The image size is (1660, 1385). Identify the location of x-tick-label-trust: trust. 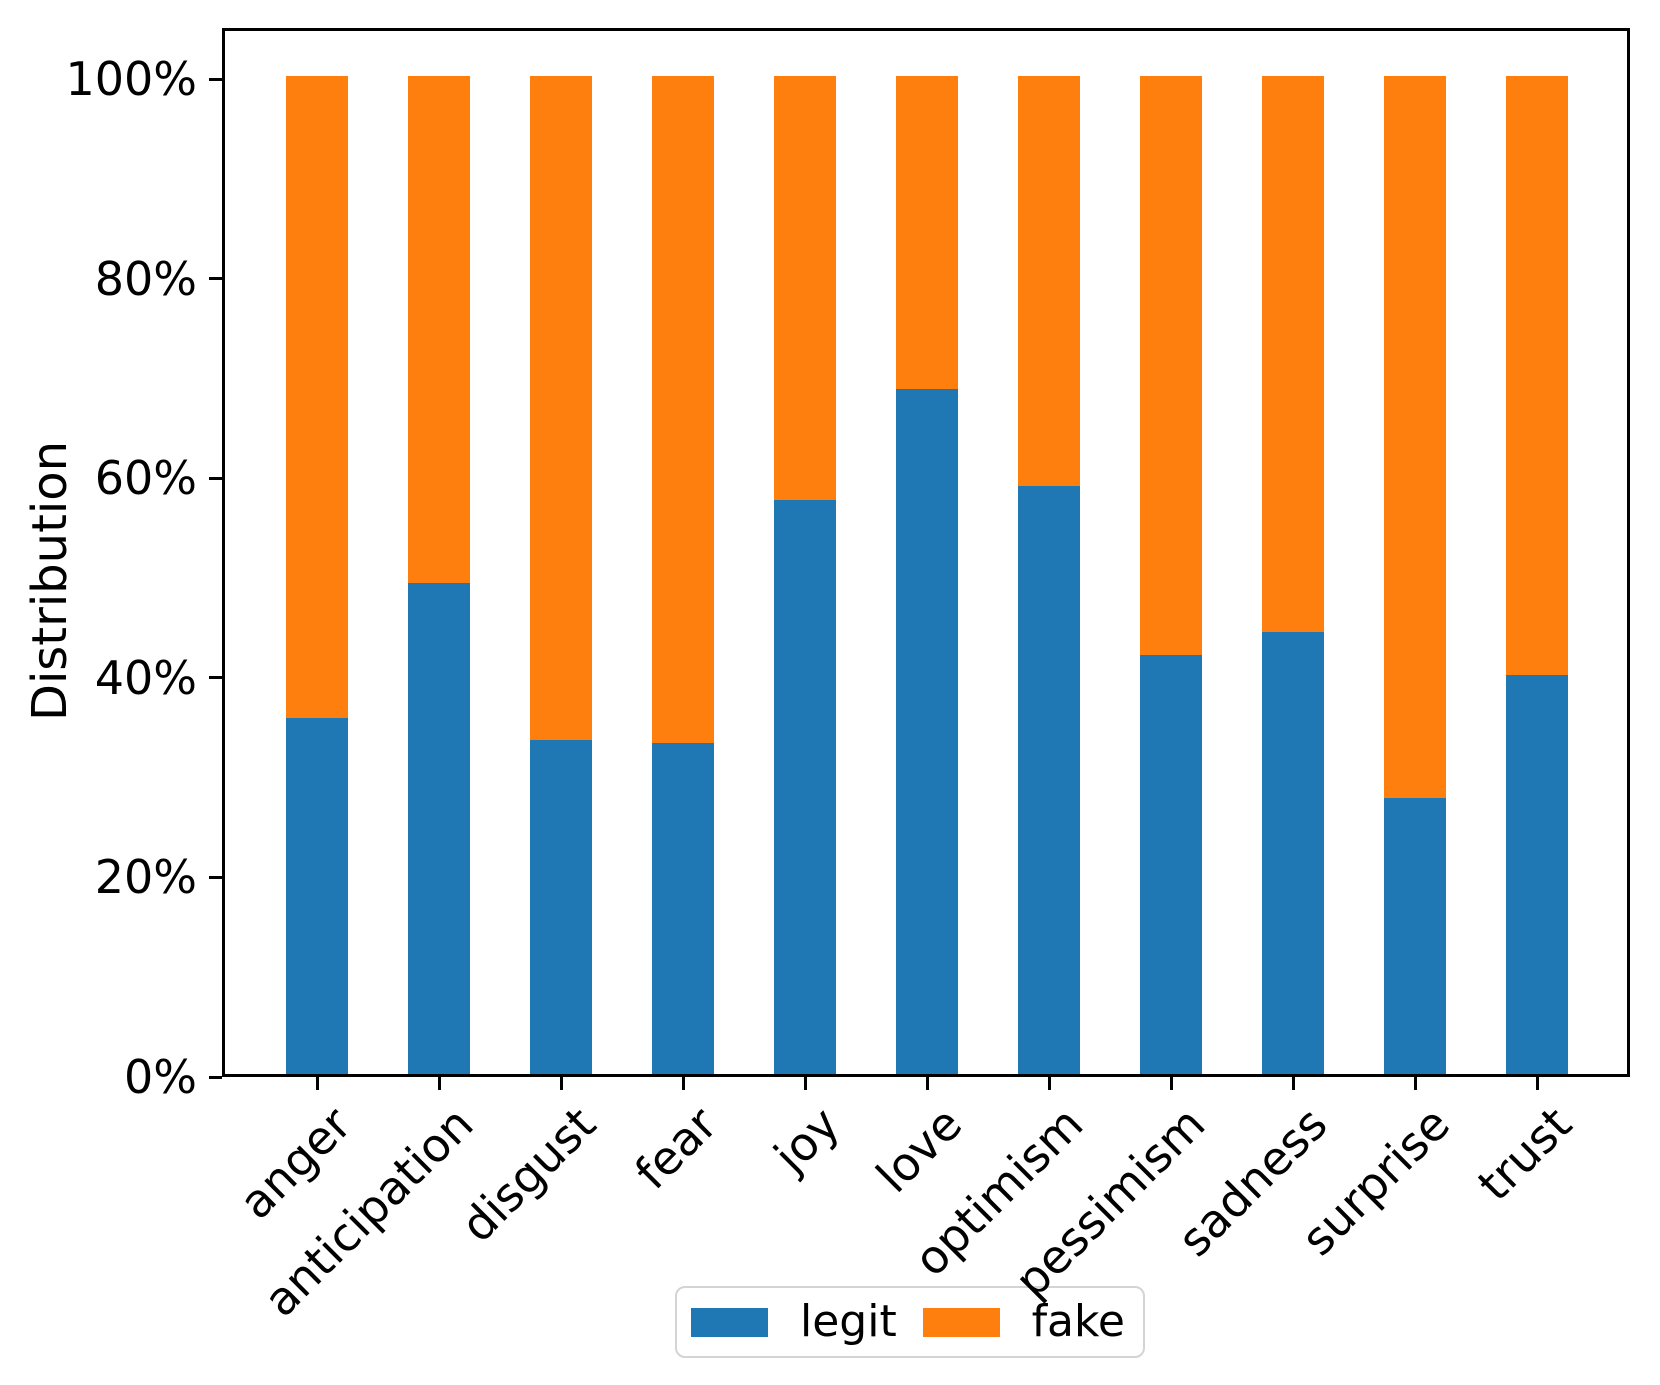
(1524, 1154).